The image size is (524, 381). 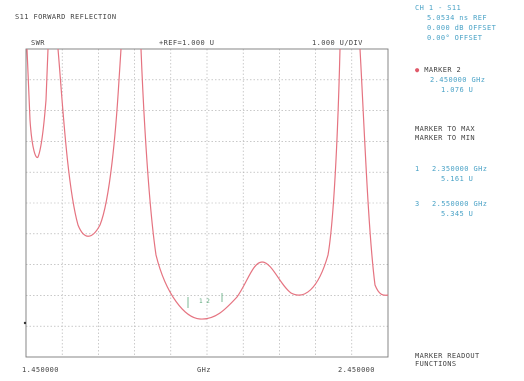 I want to click on channel-offset-db: 0.000 dB OFFSET, so click(x=462, y=28).